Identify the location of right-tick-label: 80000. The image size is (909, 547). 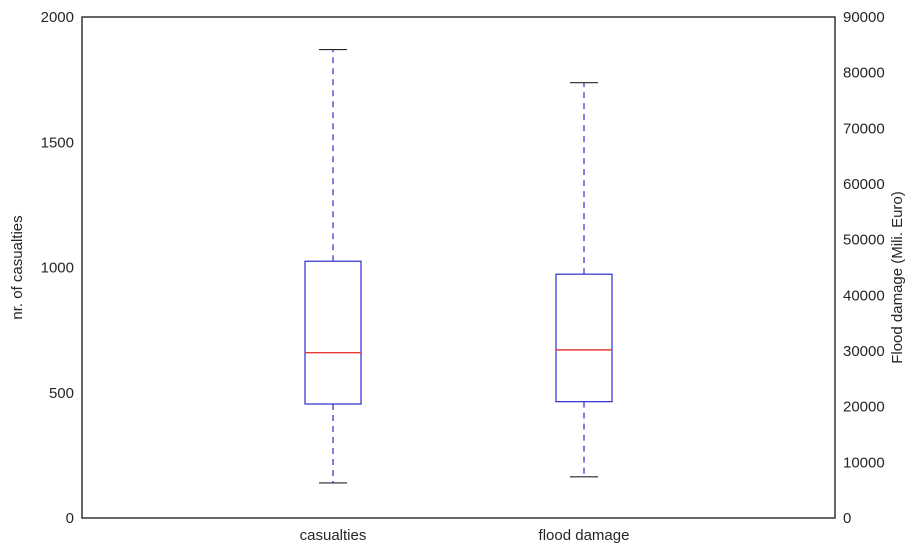
(864, 73).